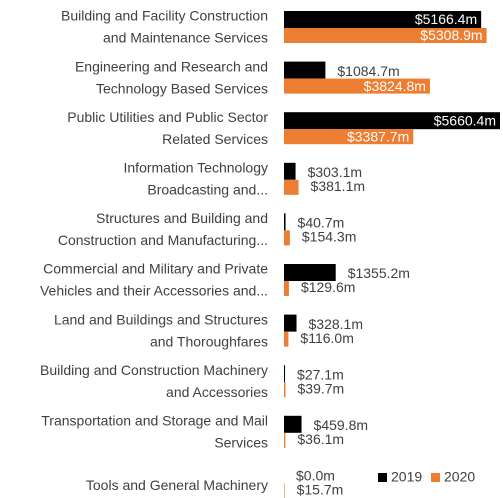 The image size is (503, 498). I want to click on value-label: $303.1m, so click(335, 172).